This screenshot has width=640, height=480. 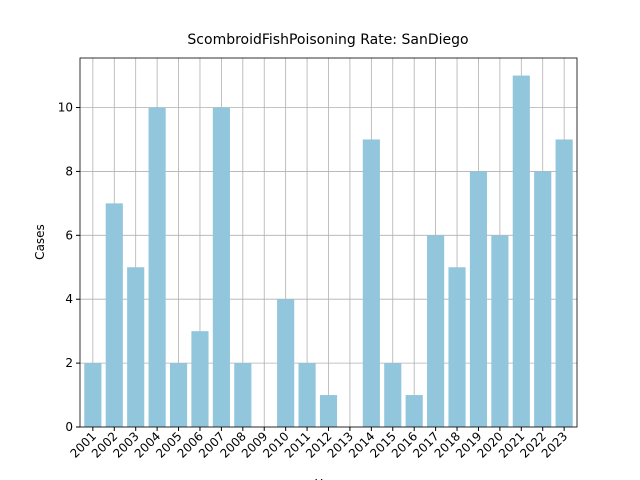 What do you see at coordinates (327, 40) in the screenshot?
I see `chart-title: ScombroidFishPoisoning Rate: SanDiego` at bounding box center [327, 40].